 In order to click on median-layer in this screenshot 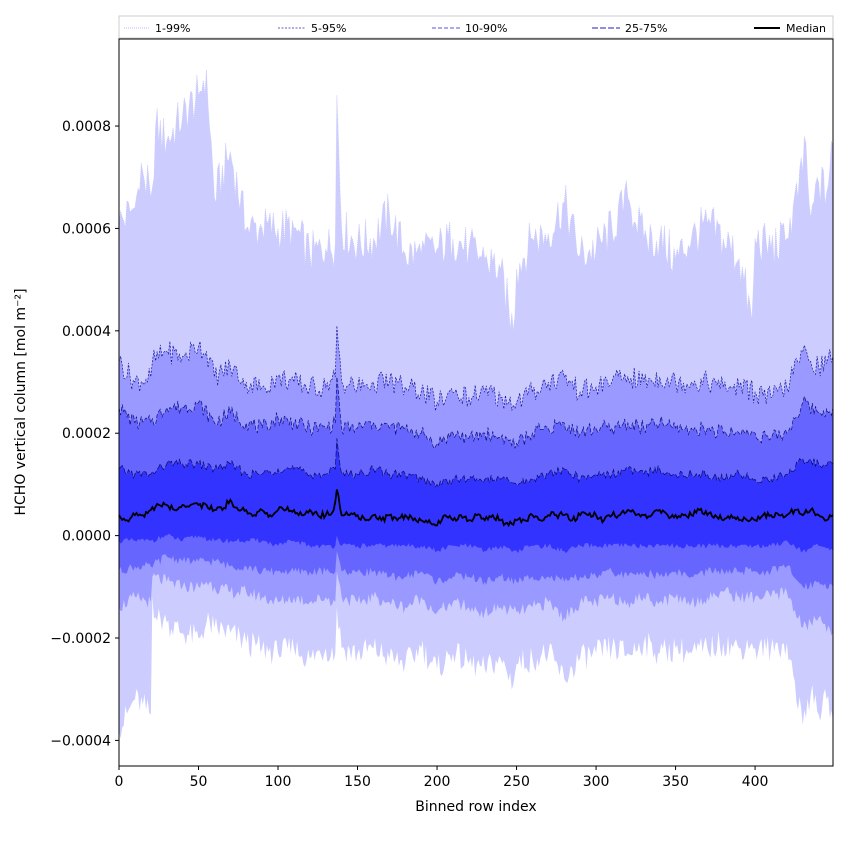, I will do `click(476, 508)`.